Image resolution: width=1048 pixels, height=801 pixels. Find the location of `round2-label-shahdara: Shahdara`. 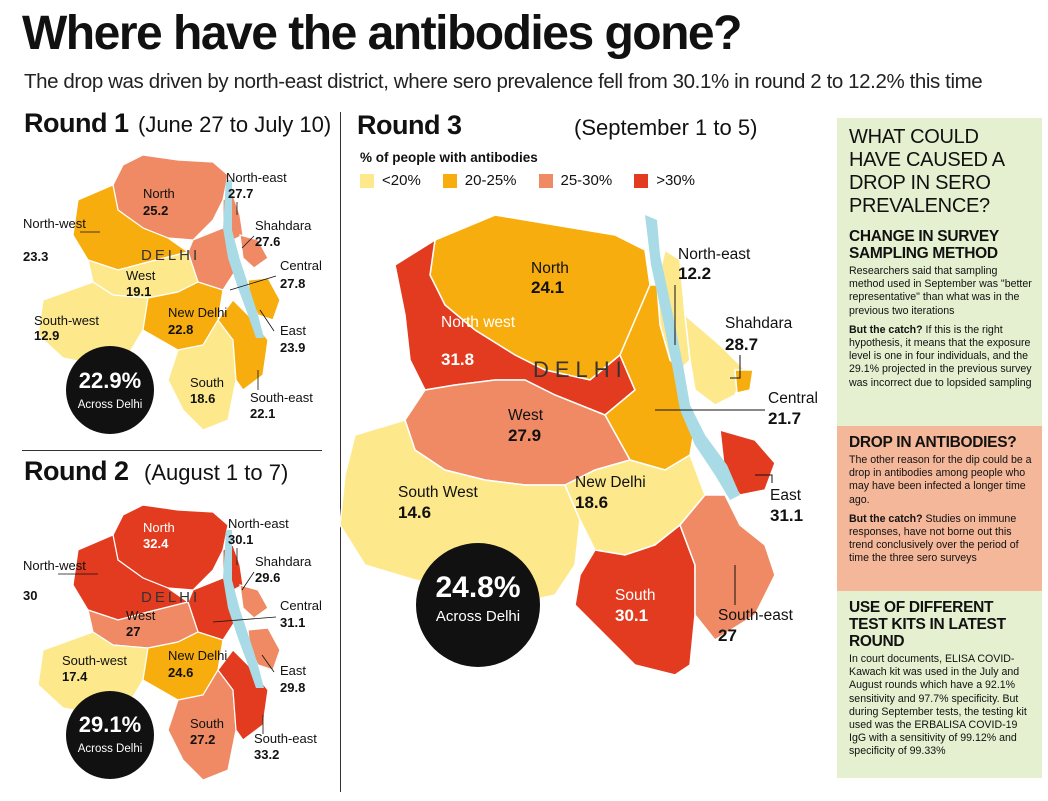

round2-label-shahdara: Shahdara is located at coordinates (283, 561).